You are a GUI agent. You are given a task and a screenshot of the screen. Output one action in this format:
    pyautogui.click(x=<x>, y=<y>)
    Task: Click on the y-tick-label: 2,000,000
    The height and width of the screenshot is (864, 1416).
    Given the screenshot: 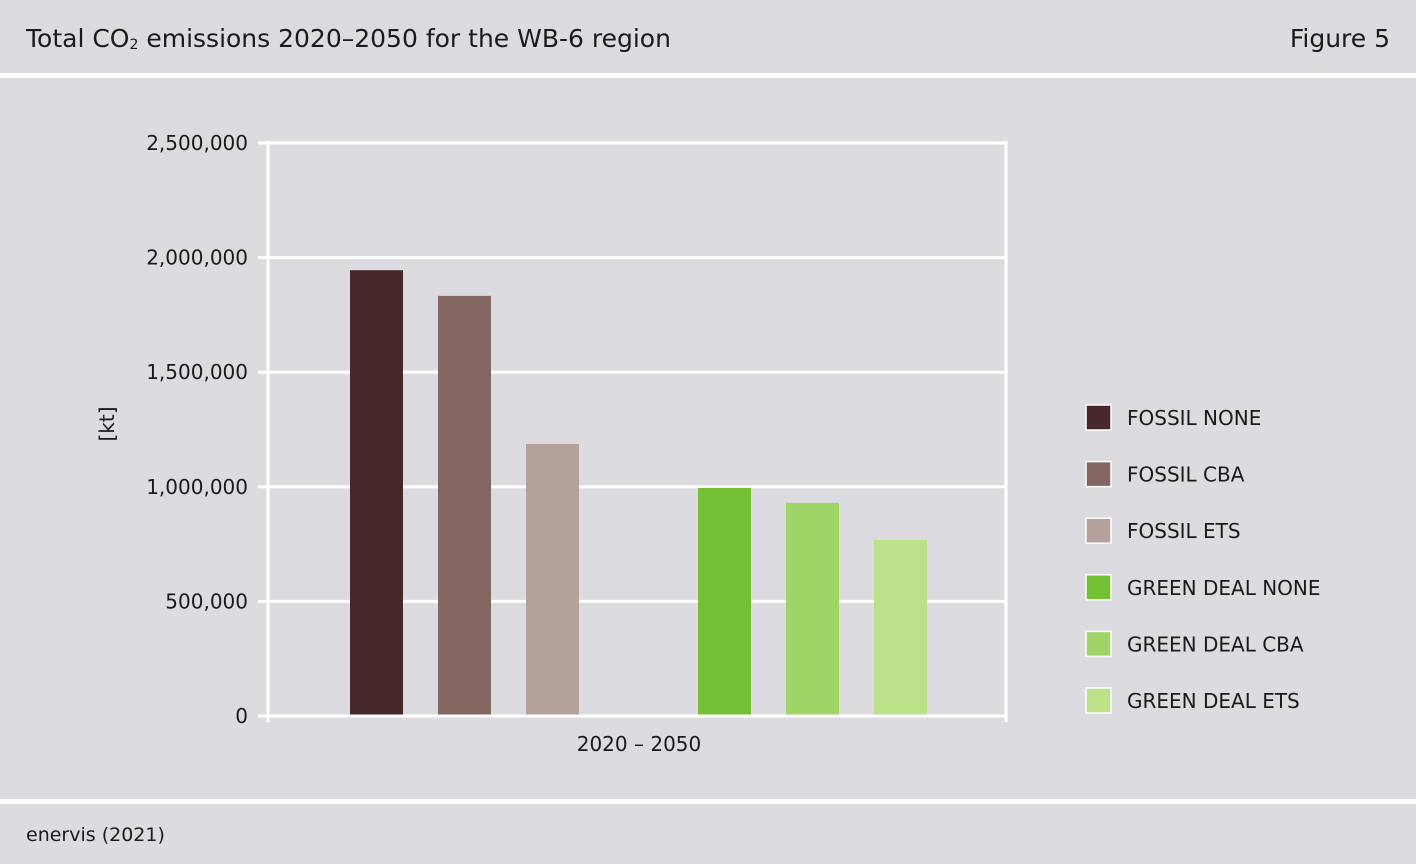 What is the action you would take?
    pyautogui.click(x=197, y=258)
    